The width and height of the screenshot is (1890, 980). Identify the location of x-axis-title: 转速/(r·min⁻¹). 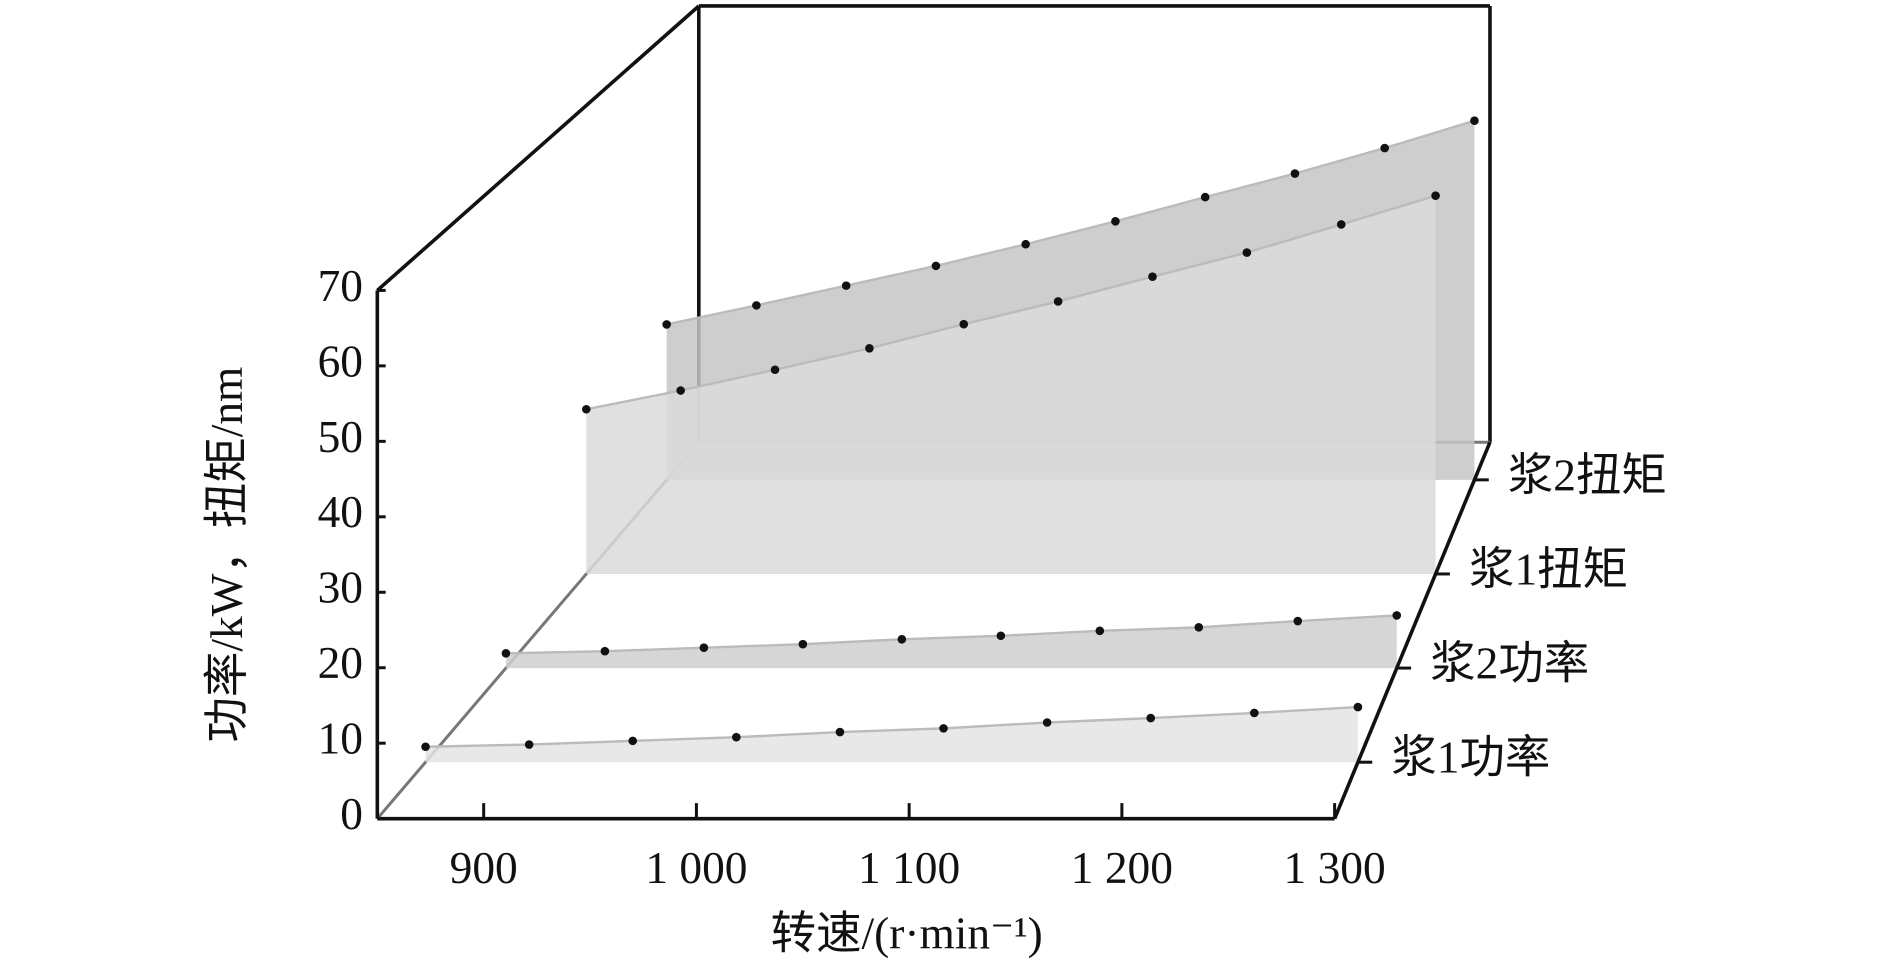
(907, 934).